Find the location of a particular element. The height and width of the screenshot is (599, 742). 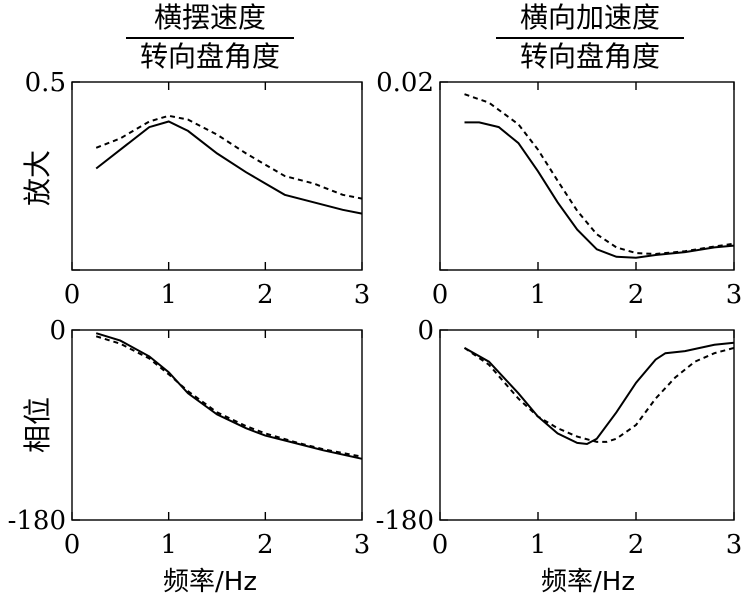

col1-title-denominator: 转向盘角度 is located at coordinates (210, 56).